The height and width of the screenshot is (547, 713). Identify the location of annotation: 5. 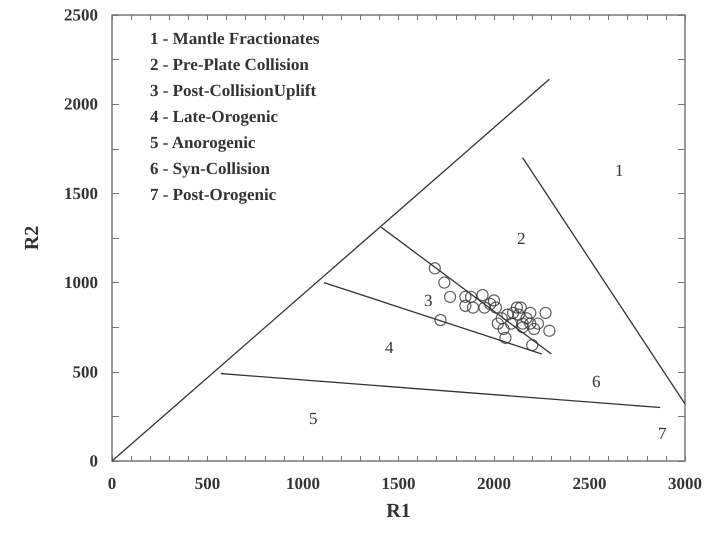
(313, 418).